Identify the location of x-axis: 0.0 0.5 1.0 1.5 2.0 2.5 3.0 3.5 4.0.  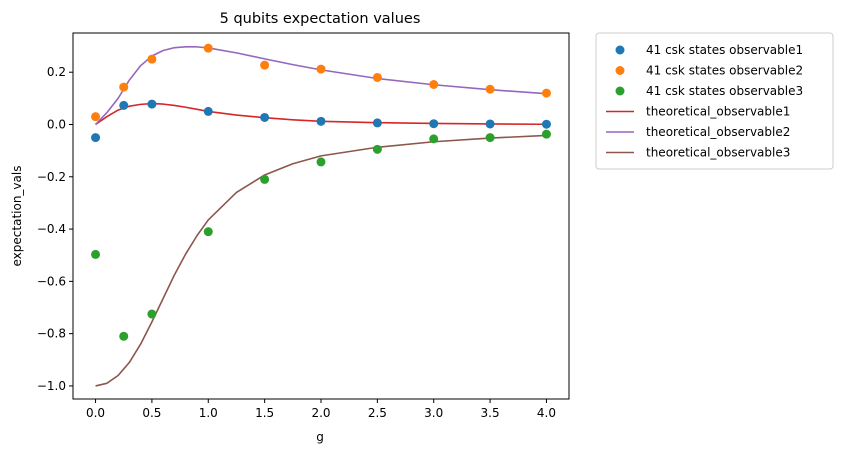
(321, 409).